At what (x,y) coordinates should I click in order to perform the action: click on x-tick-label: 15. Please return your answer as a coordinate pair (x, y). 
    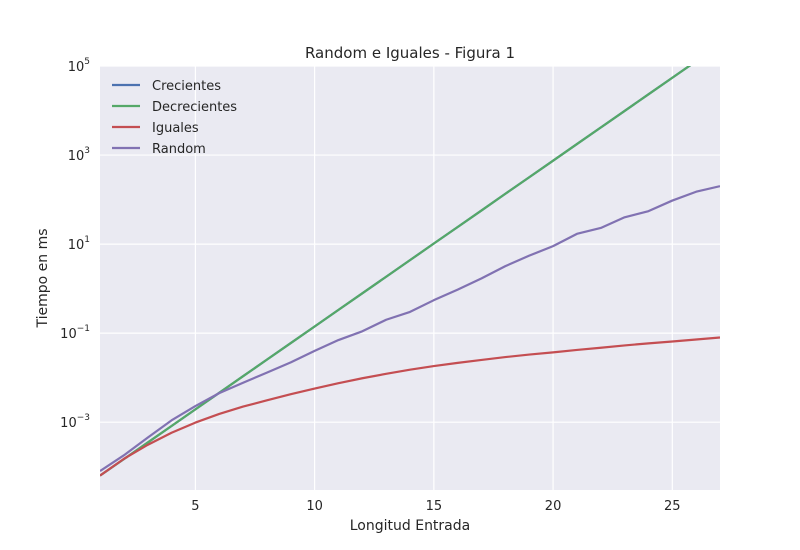
    Looking at the image, I should click on (434, 506).